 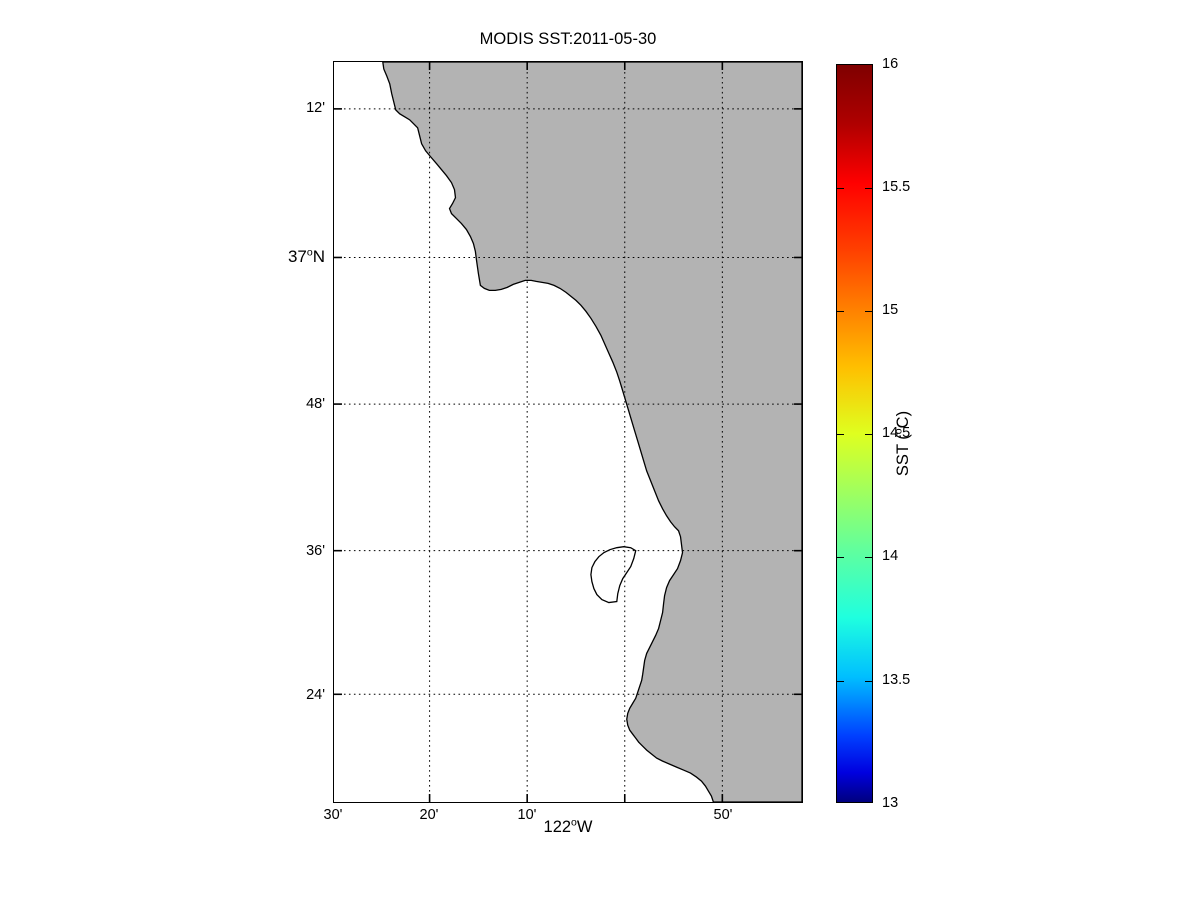 I want to click on ytick-label-36: 36', so click(x=315, y=551).